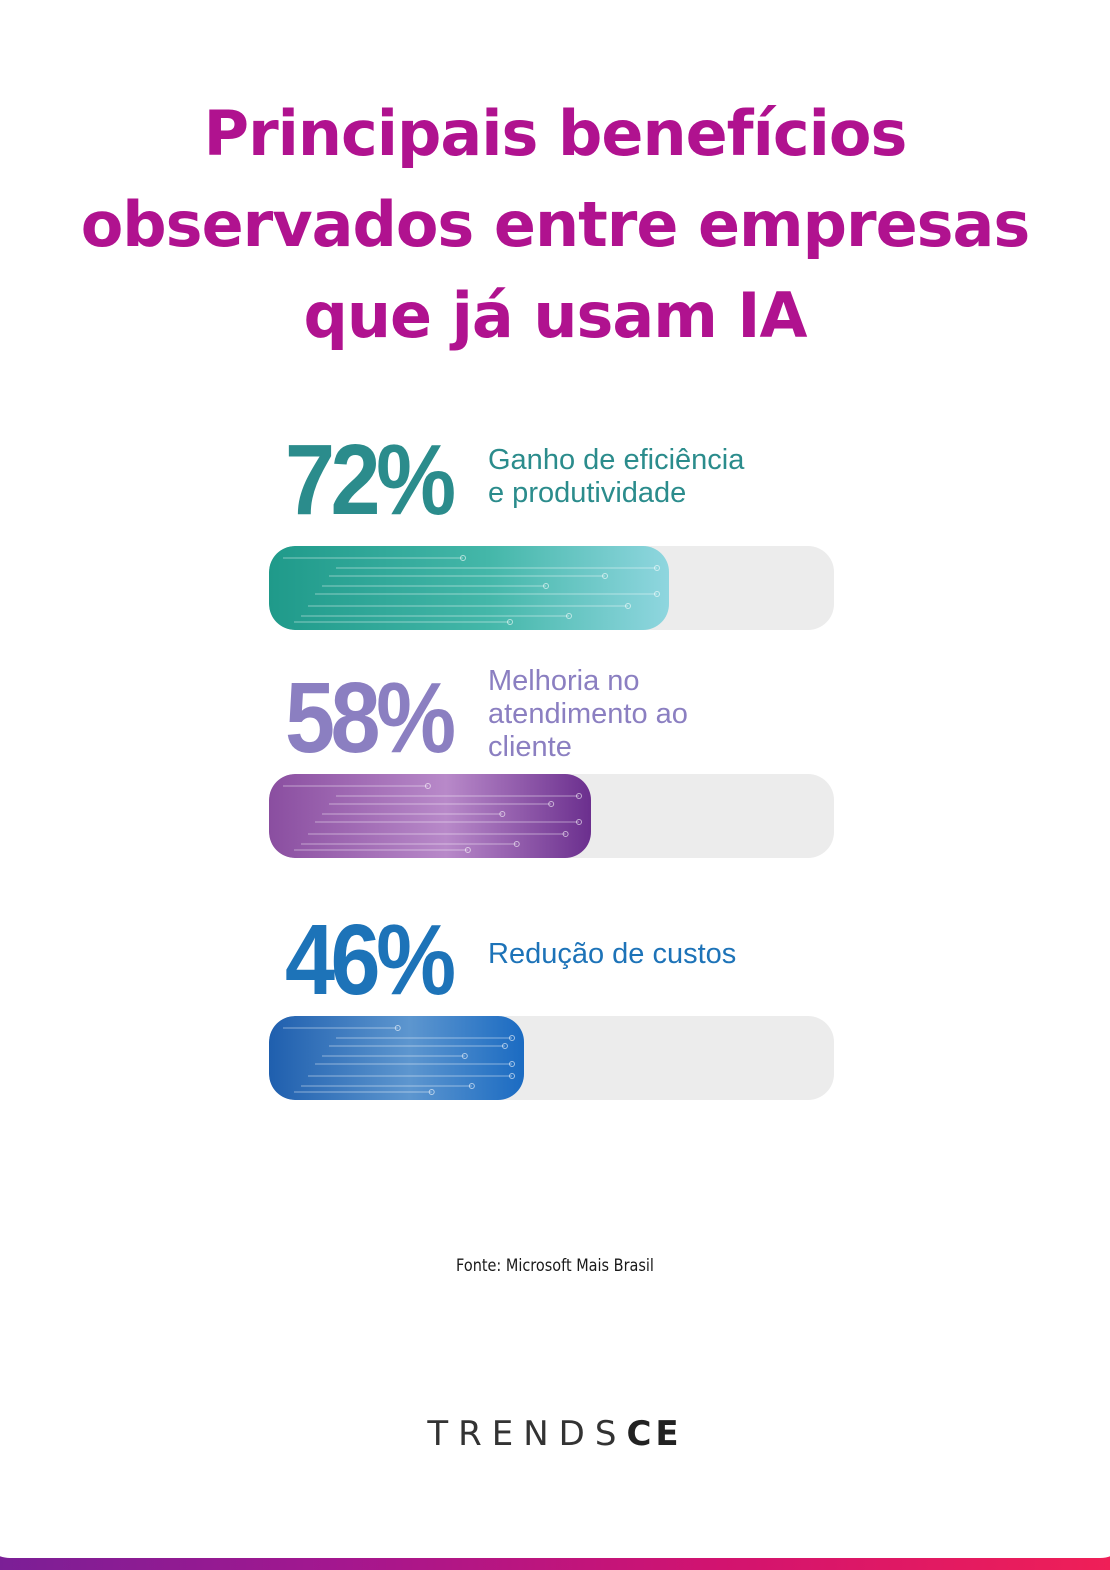  I want to click on title-line-3: que já usam IA, so click(555, 315).